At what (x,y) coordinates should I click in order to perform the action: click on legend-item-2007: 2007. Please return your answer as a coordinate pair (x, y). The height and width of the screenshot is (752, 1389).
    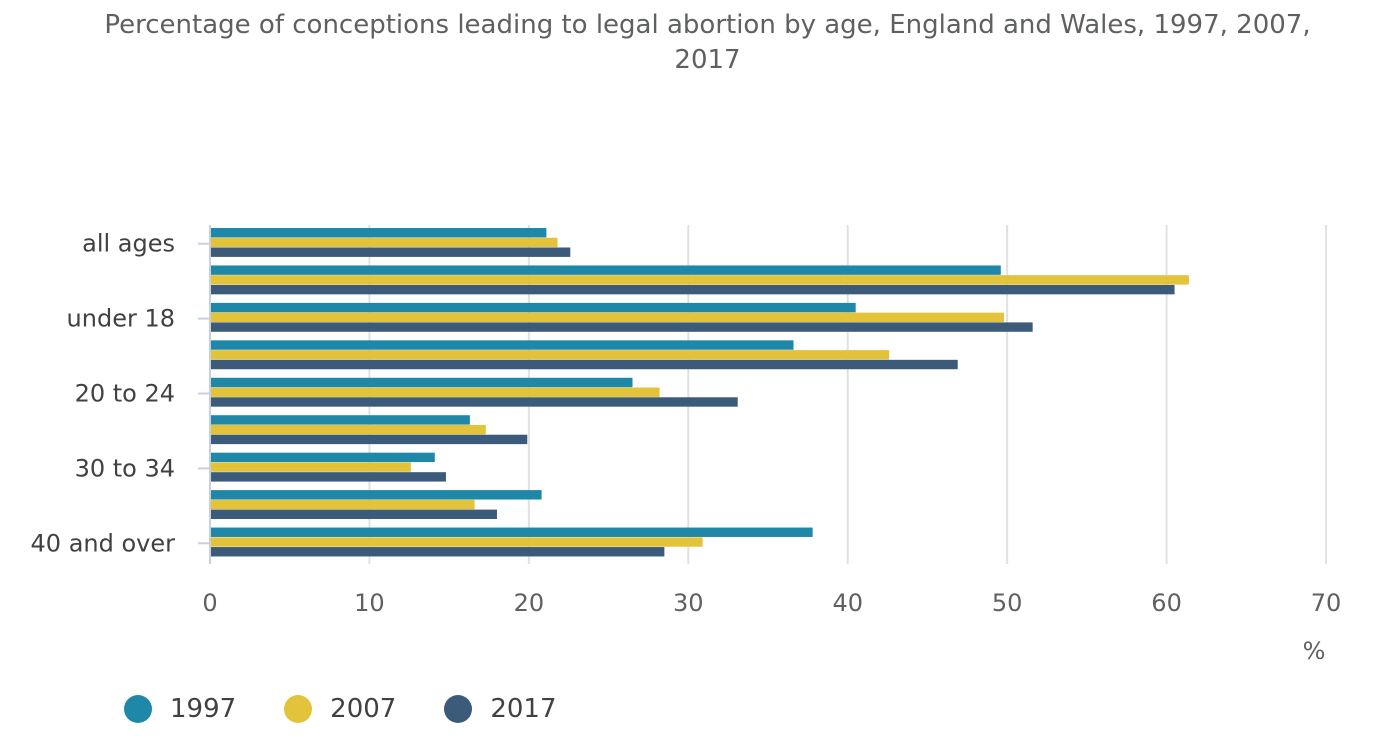
    Looking at the image, I should click on (340, 709).